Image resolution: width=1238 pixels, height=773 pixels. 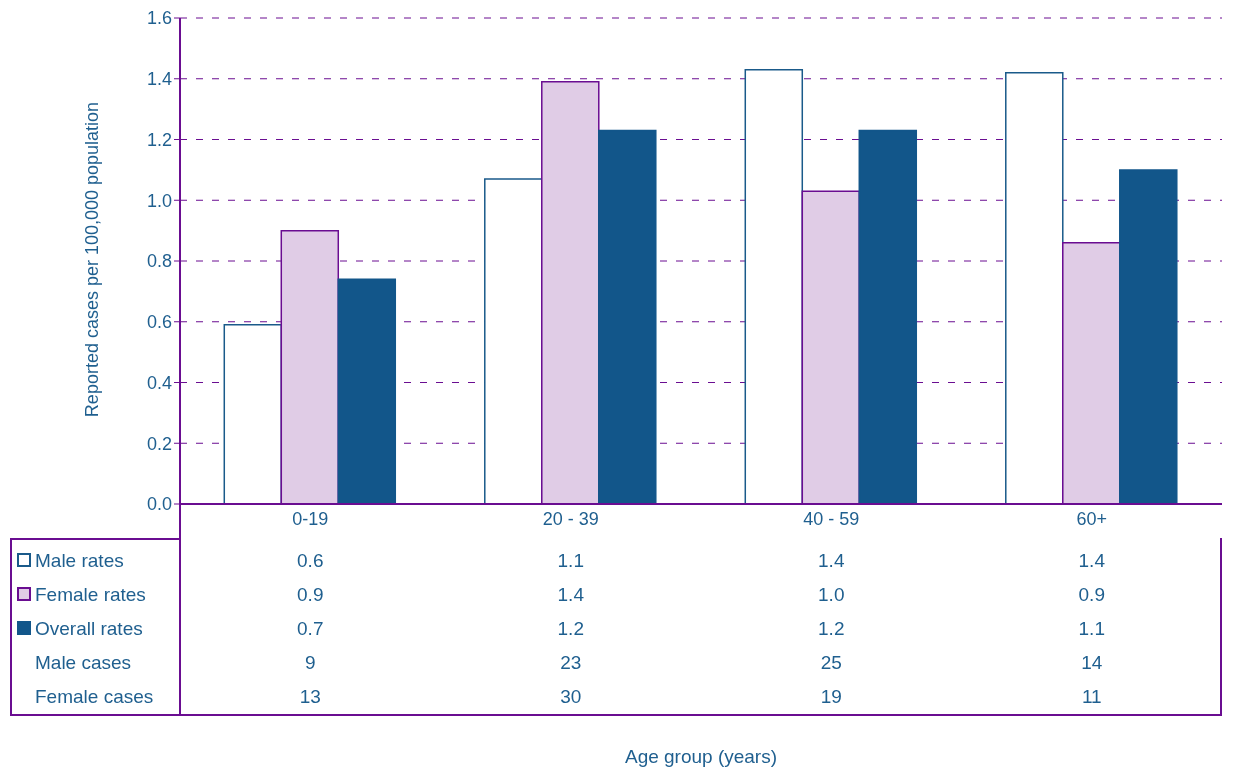 What do you see at coordinates (1091, 697) in the screenshot?
I see `text: 11` at bounding box center [1091, 697].